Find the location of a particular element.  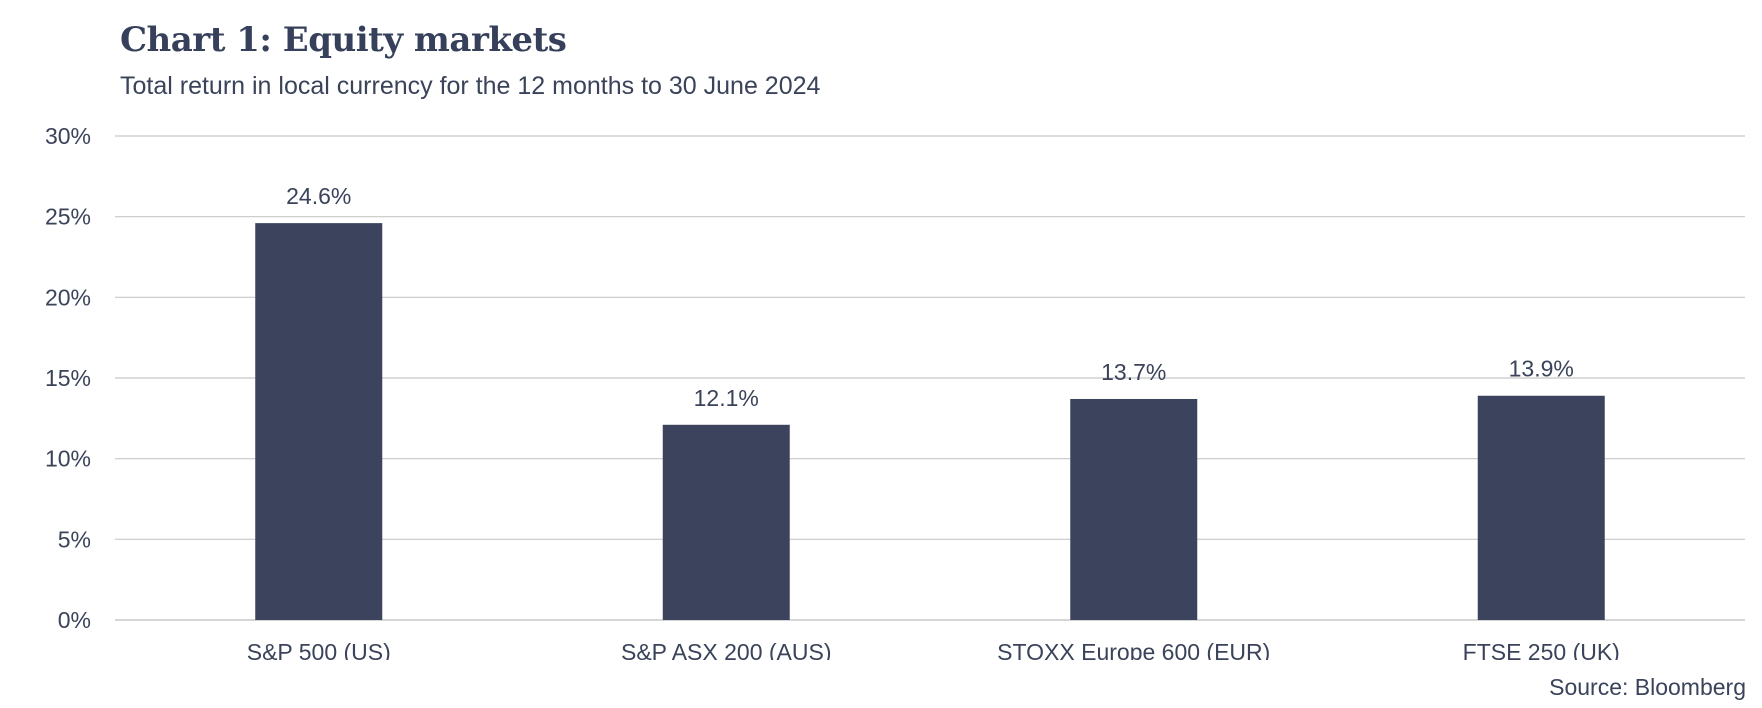

data-label: 24.6% is located at coordinates (318, 196).